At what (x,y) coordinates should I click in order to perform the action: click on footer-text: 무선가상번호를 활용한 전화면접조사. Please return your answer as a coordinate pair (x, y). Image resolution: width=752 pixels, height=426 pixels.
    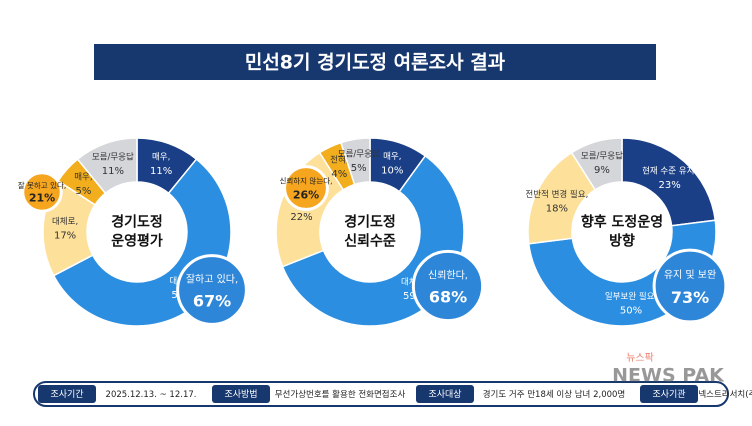
    Looking at the image, I should click on (340, 394).